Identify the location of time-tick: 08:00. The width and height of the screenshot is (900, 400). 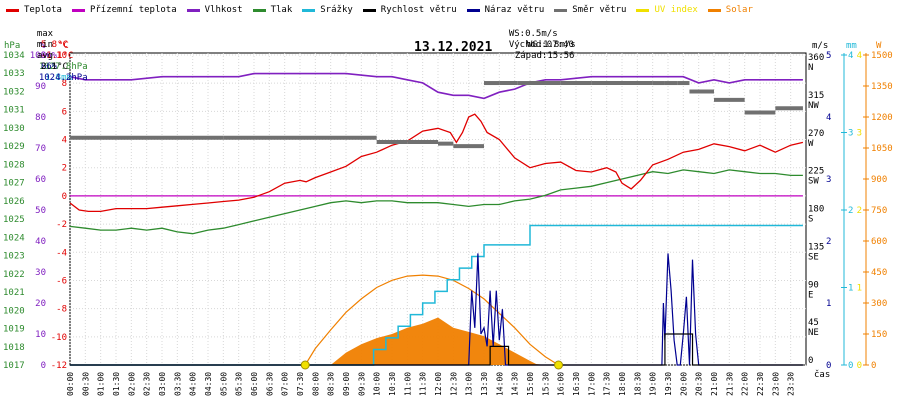
(315, 384).